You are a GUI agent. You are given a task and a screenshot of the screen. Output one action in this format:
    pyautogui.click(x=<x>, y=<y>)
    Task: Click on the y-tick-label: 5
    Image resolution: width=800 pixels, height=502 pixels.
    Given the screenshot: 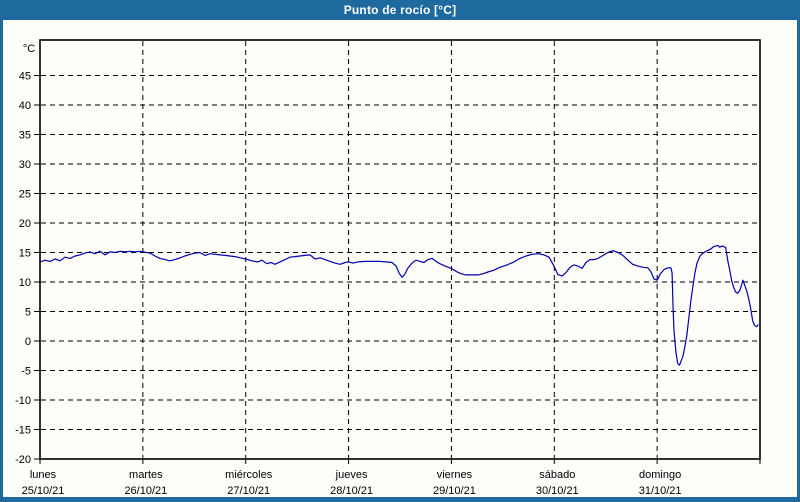 What is the action you would take?
    pyautogui.click(x=28, y=313)
    